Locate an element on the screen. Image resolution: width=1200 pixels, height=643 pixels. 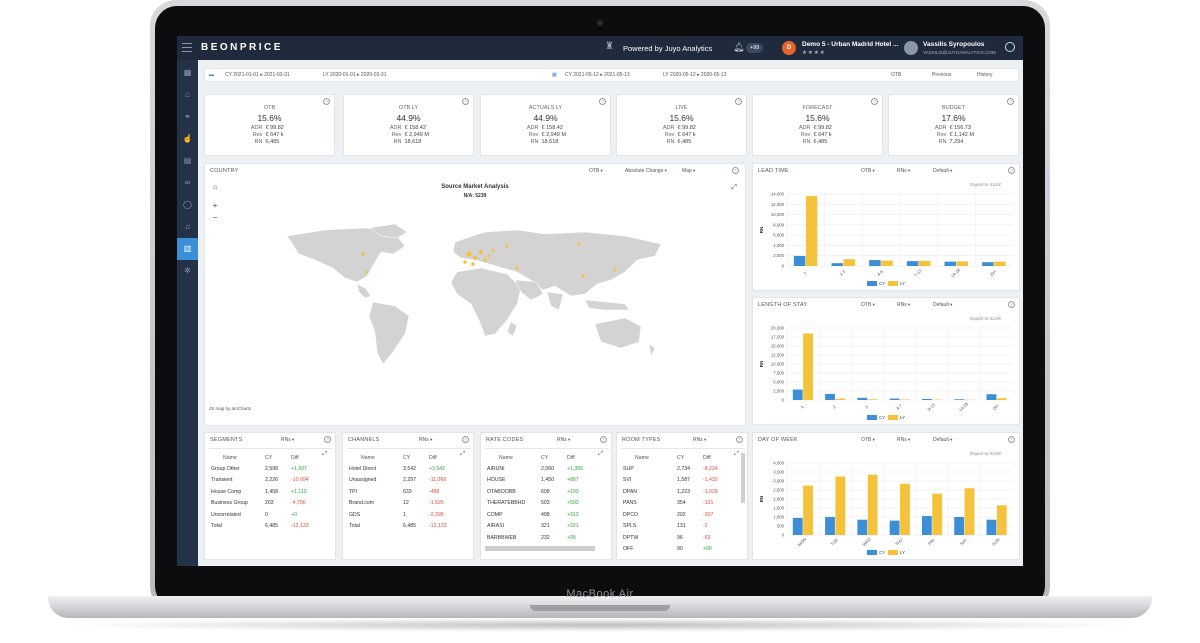
dashboard-icon: ▦ is located at coordinates (187, 72).